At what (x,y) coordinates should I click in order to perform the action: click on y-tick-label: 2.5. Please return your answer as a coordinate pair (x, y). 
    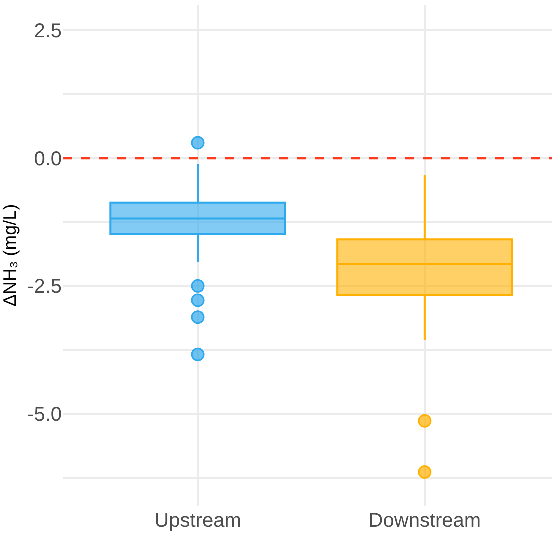
    Looking at the image, I should click on (48, 31).